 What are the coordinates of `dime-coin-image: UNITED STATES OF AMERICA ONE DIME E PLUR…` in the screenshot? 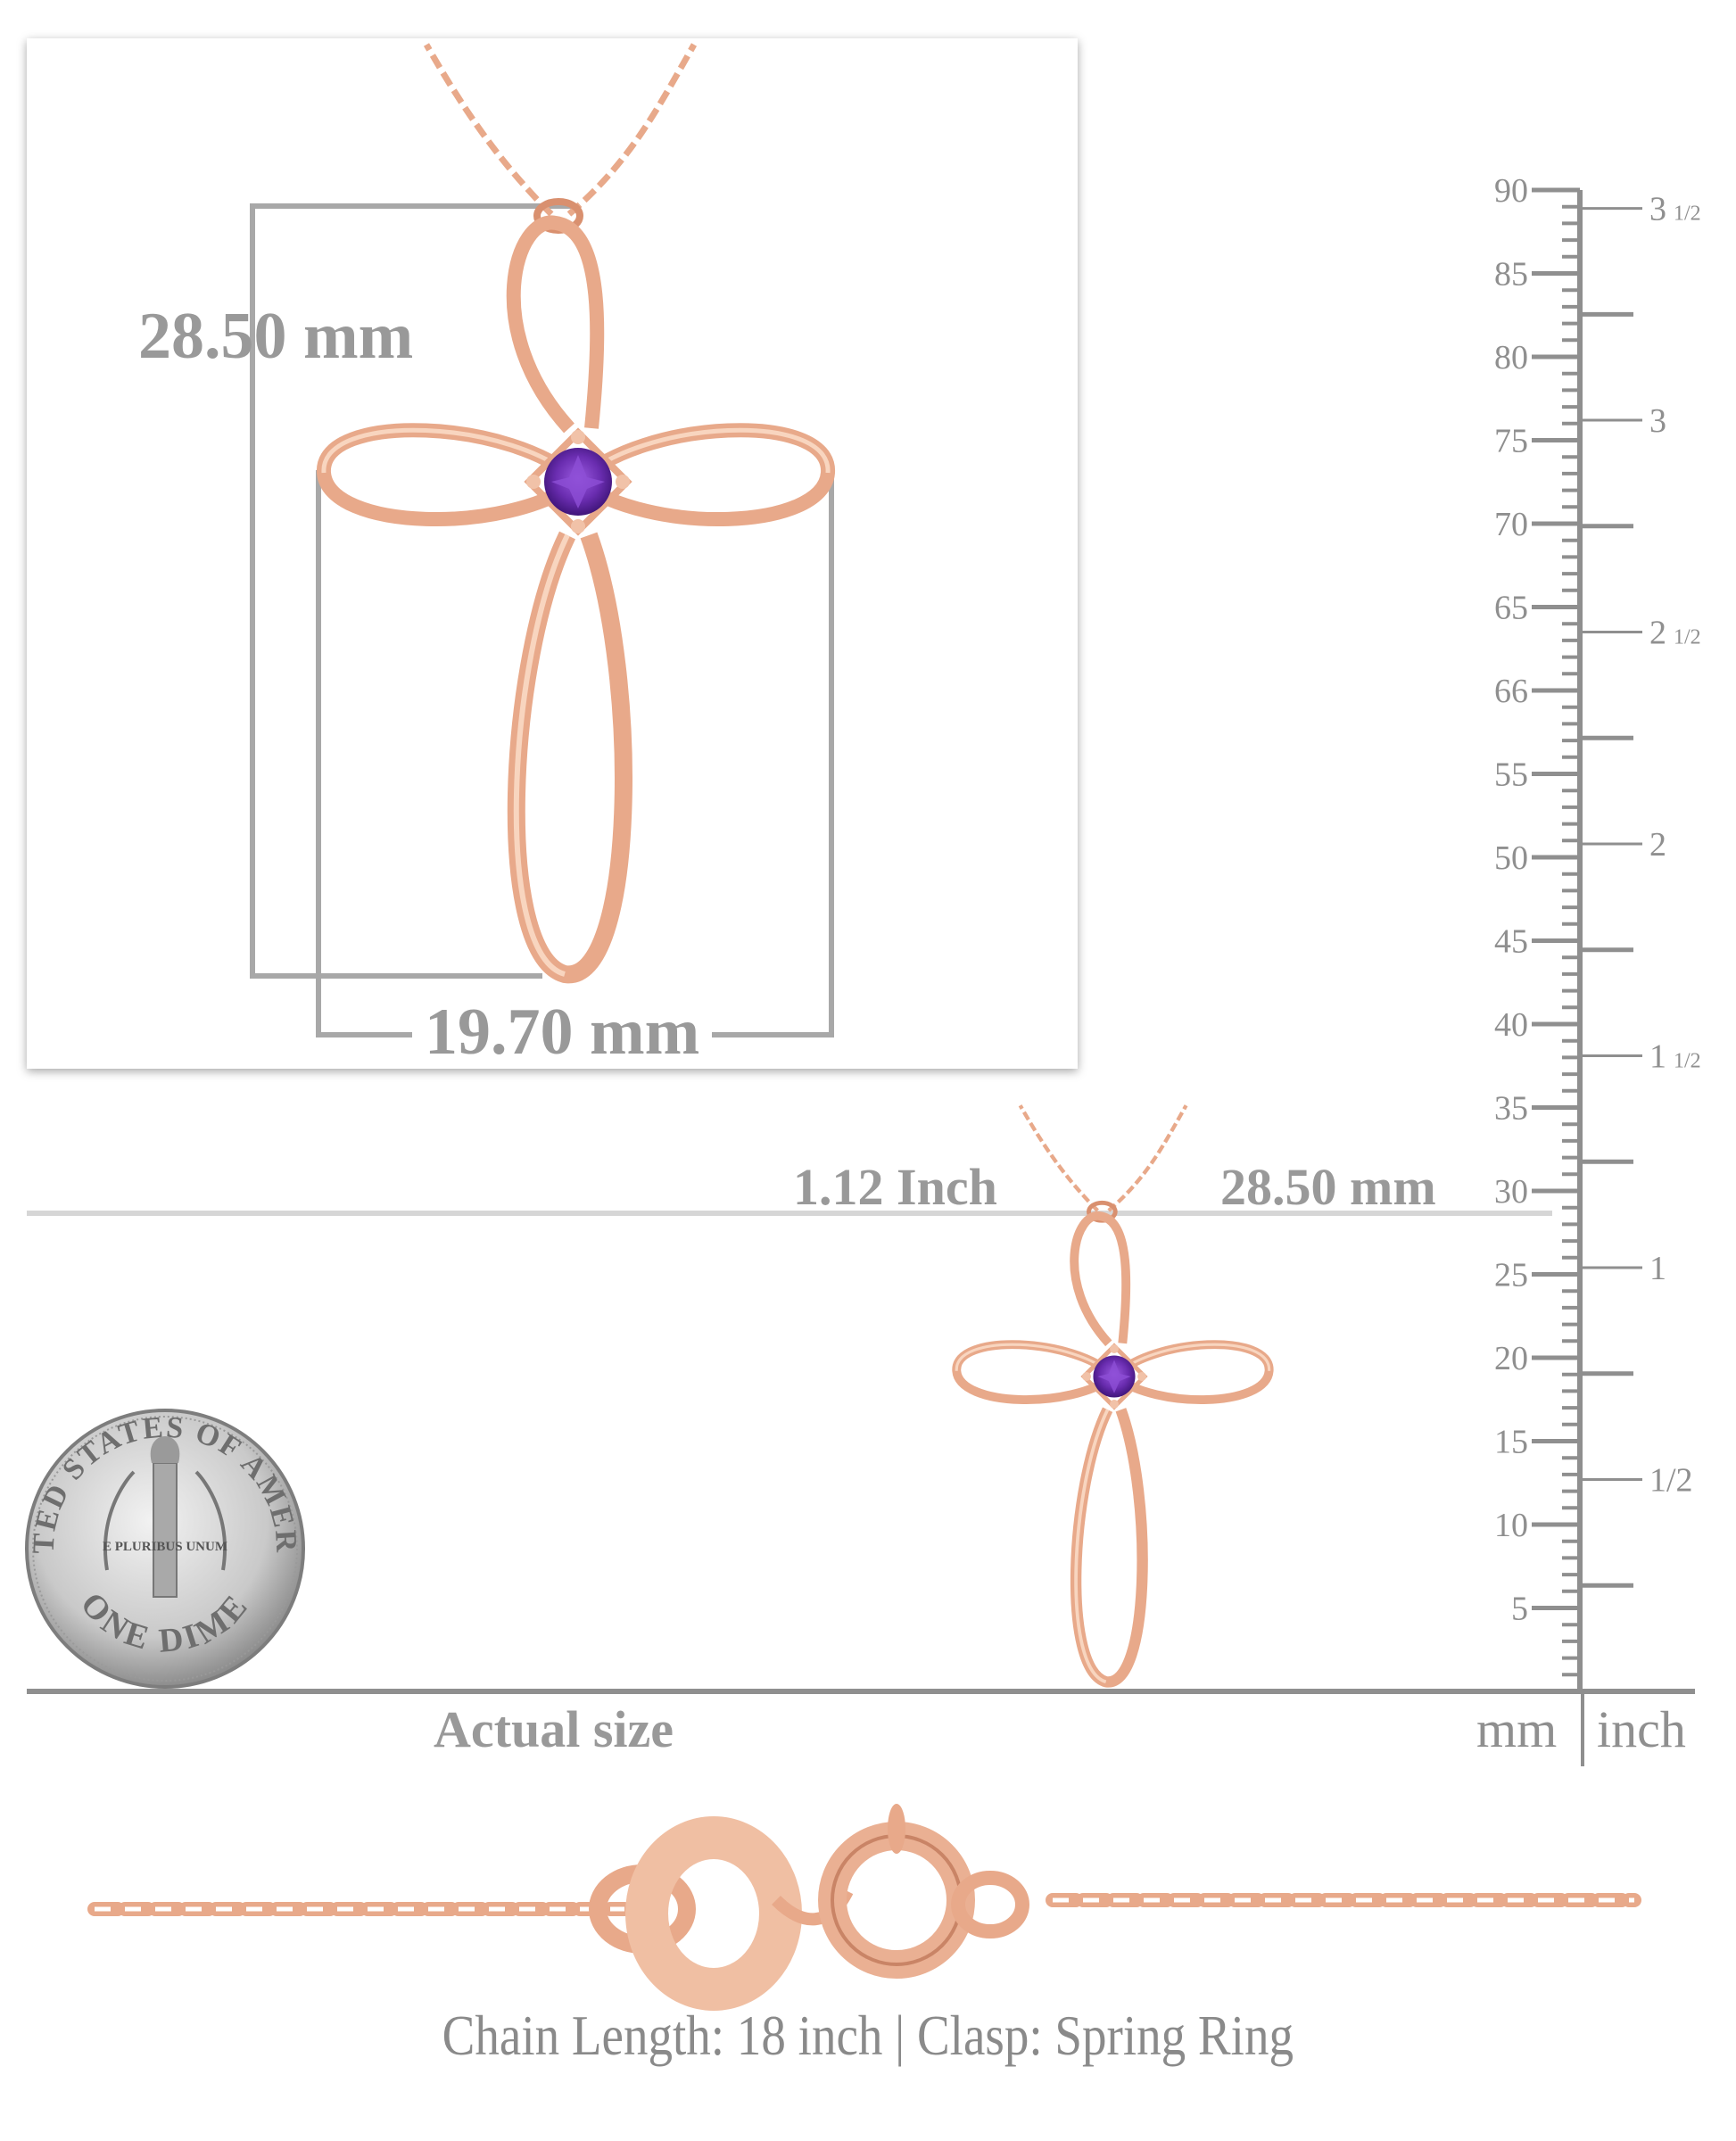 It's located at (152, 844).